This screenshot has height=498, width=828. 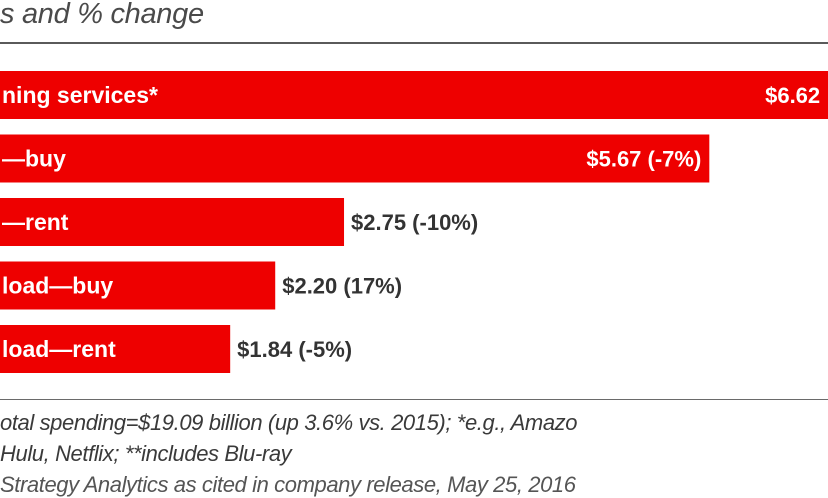 I want to click on bar-label-1: —buy, so click(x=34, y=159).